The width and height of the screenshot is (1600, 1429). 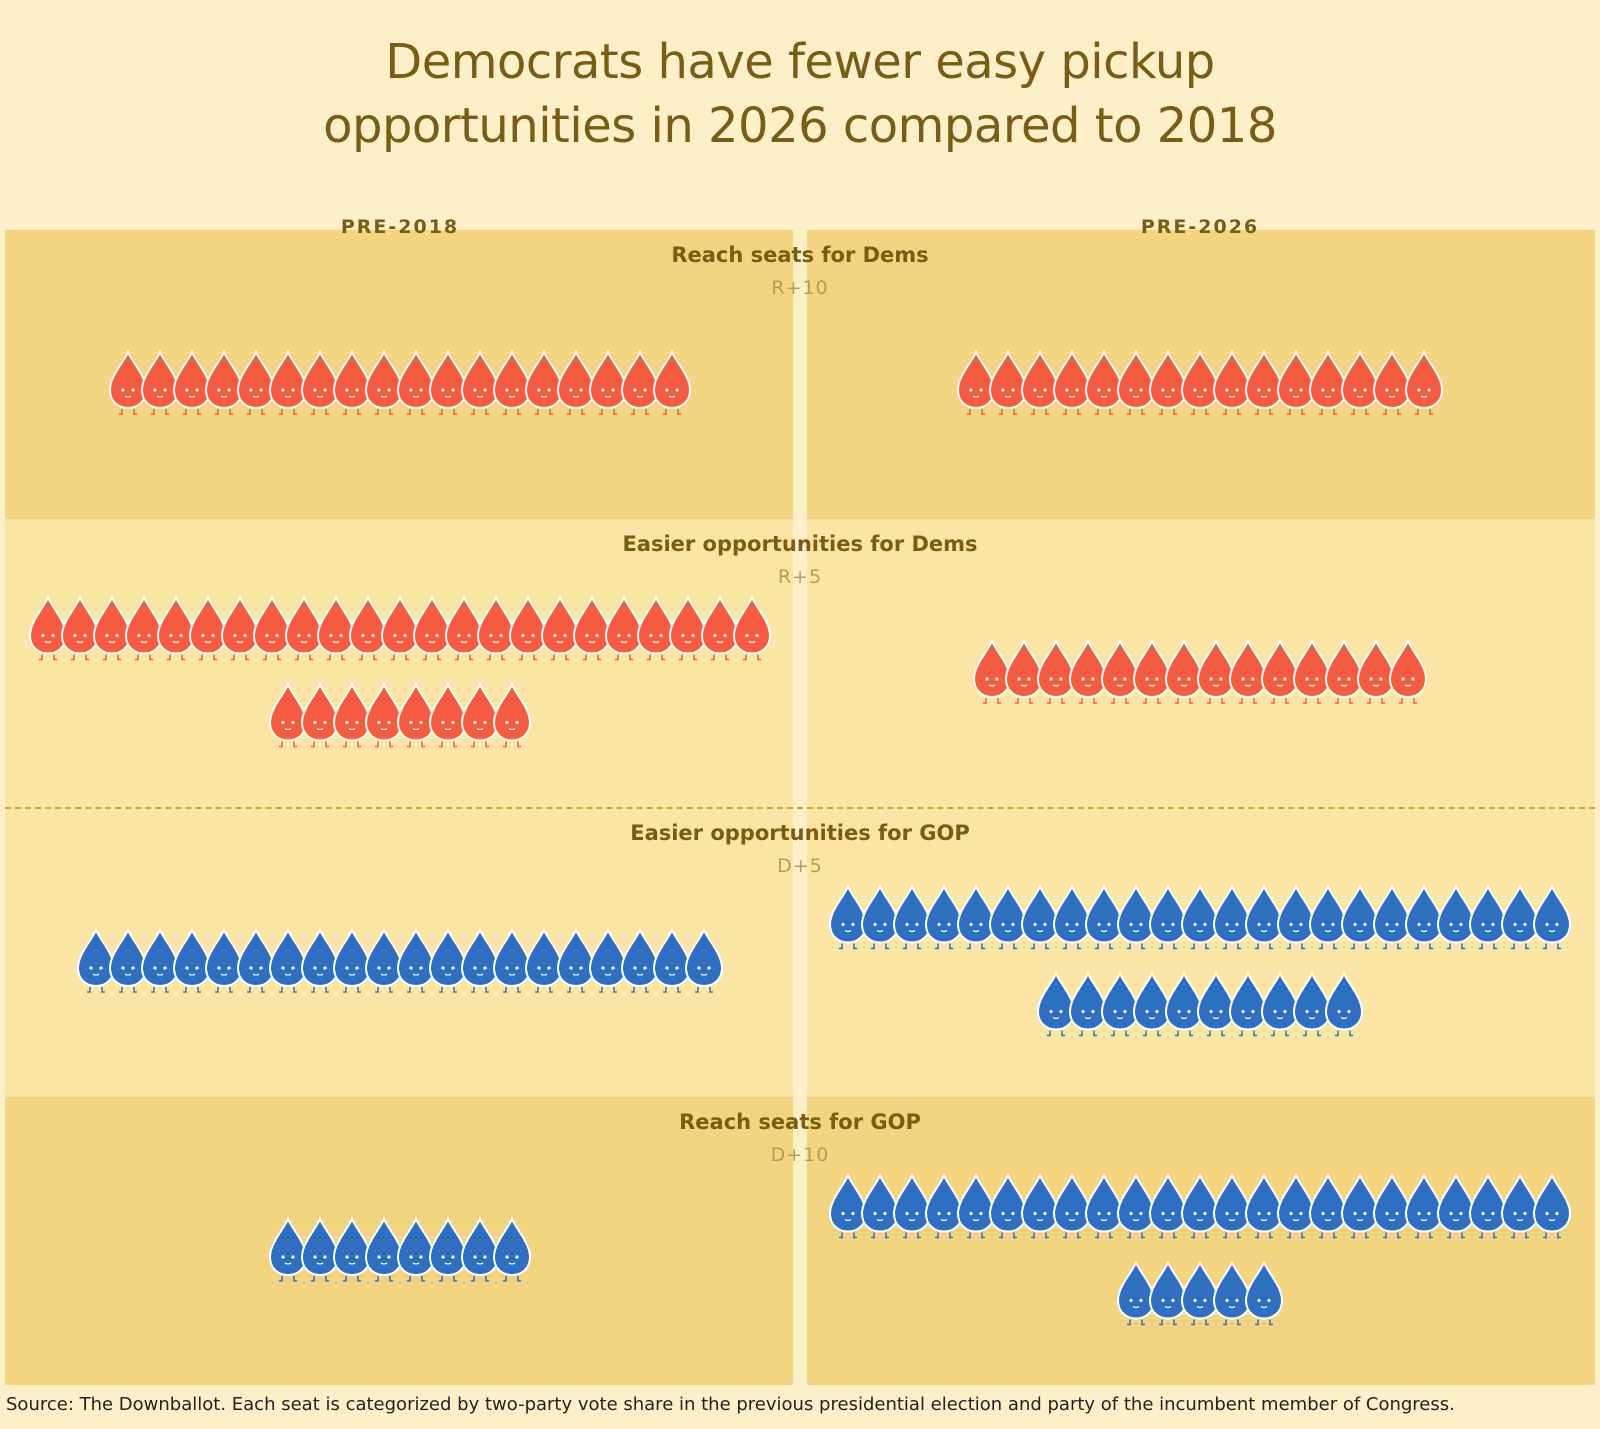 I want to click on chart-title-line-2: opportunities in 2026 compared to 2018, so click(x=800, y=126).